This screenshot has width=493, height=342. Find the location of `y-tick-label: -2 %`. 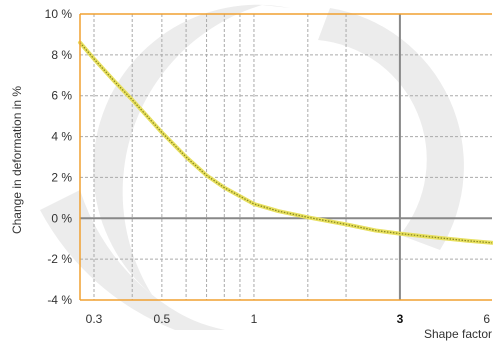

y-tick-label: -2 % is located at coordinates (59, 259).